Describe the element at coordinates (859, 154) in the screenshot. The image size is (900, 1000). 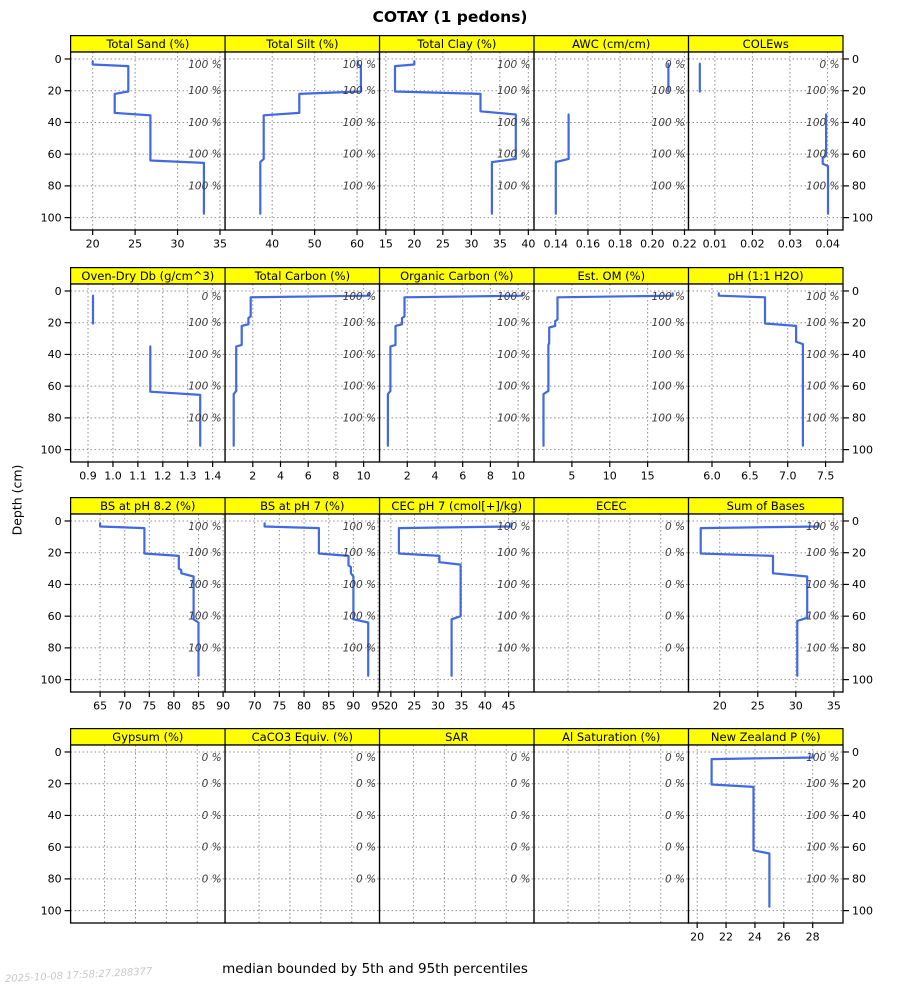
I see `depth-axis-tick-label: 60` at that location.